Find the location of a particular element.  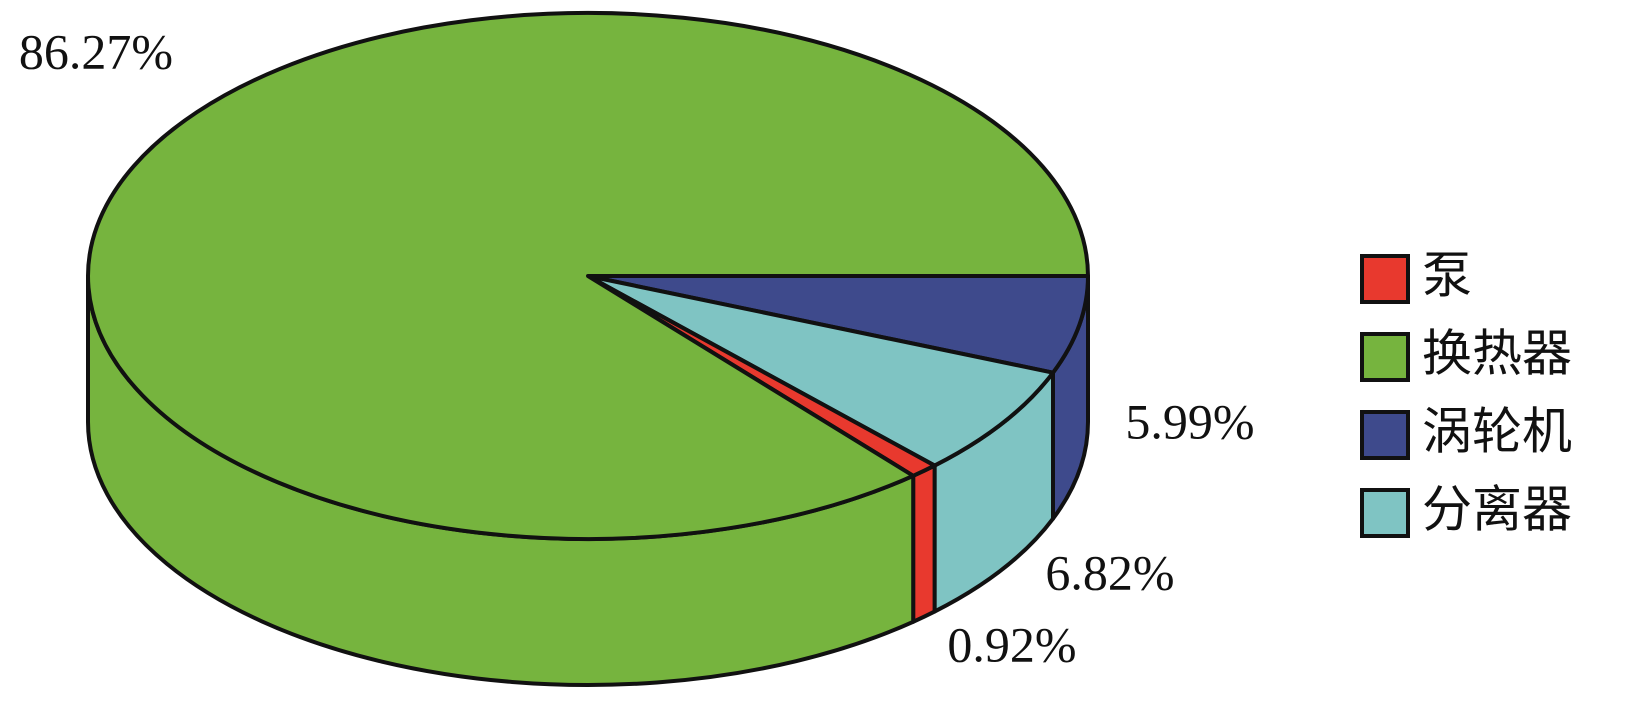

legend-label: 换热器 is located at coordinates (1497, 354).